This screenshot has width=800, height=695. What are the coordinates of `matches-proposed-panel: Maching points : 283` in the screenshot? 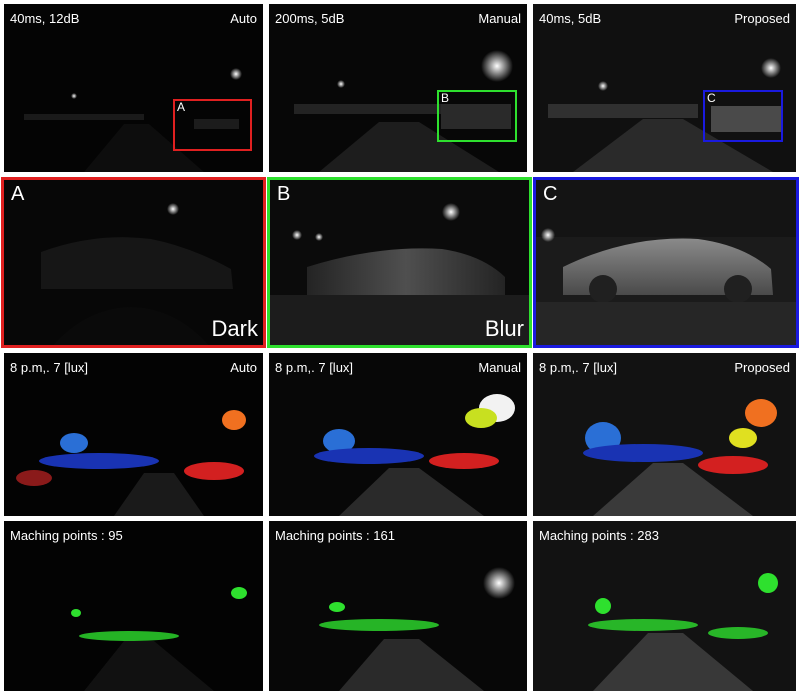 It's located at (664, 606).